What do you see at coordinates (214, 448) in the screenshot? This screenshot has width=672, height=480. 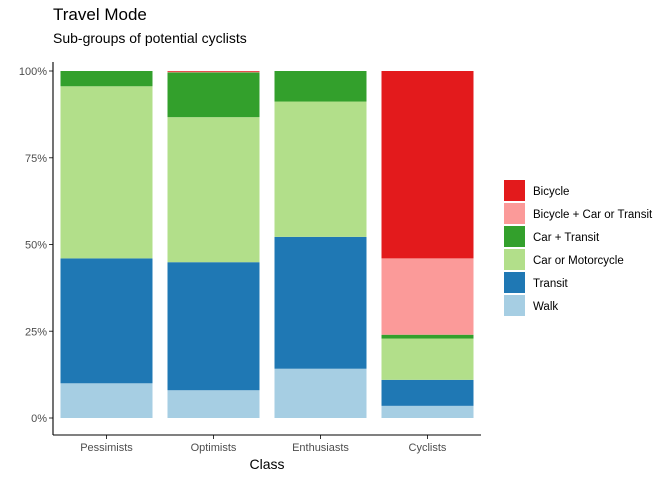 I see `x-tick-label: Optimists` at bounding box center [214, 448].